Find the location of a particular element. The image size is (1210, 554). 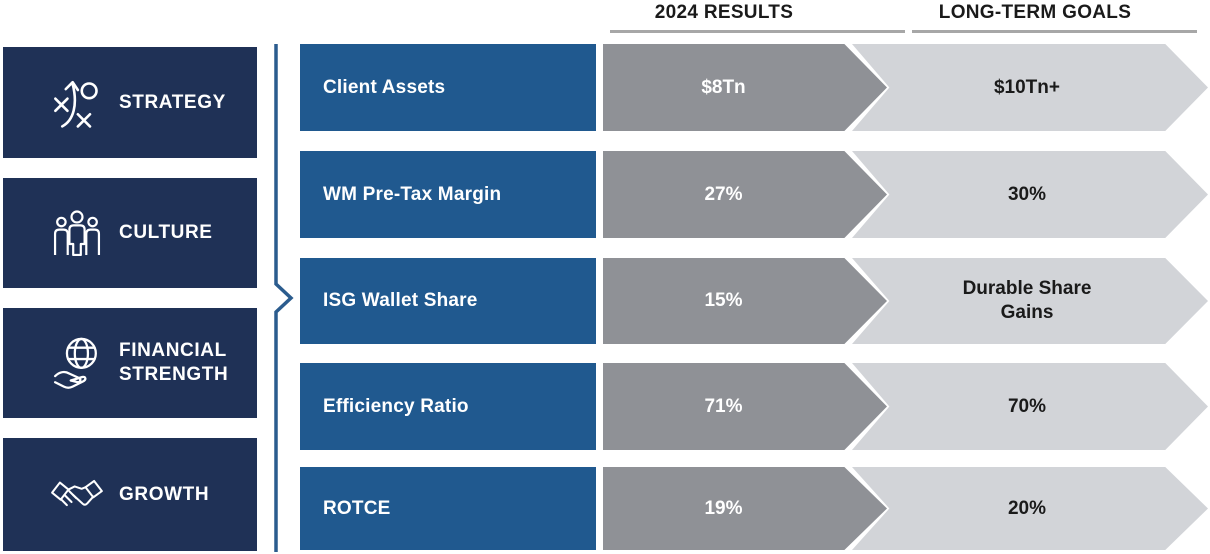

goal-value: Durable Share Gains is located at coordinates (1027, 300).